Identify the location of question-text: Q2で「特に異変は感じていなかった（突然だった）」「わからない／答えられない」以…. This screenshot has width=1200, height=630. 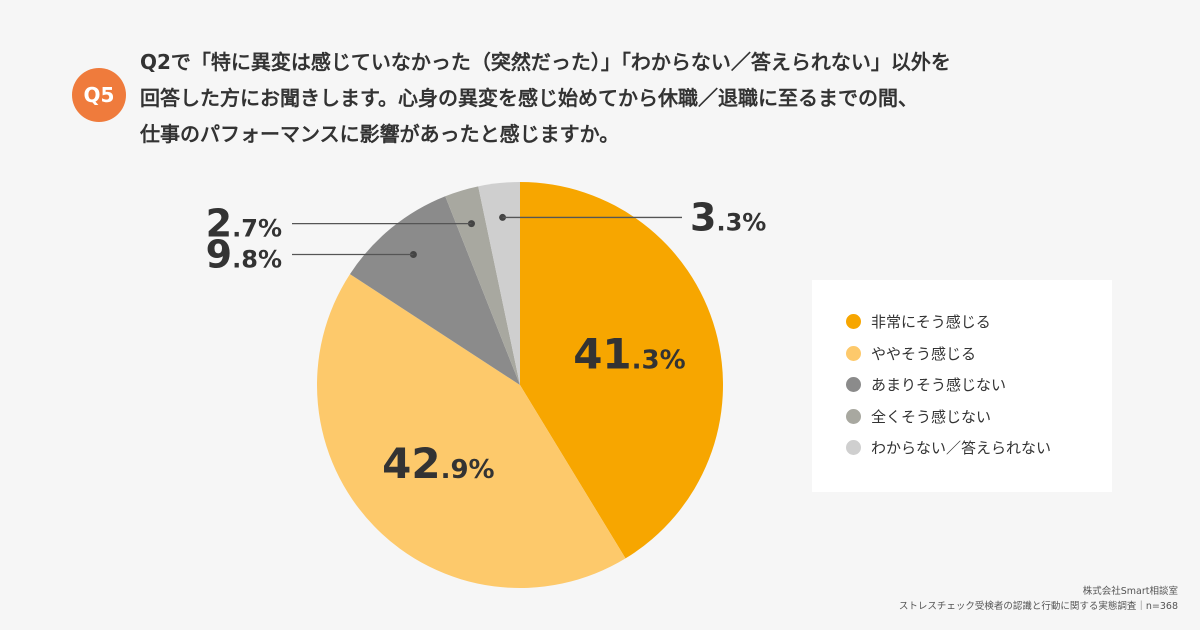
(645, 98).